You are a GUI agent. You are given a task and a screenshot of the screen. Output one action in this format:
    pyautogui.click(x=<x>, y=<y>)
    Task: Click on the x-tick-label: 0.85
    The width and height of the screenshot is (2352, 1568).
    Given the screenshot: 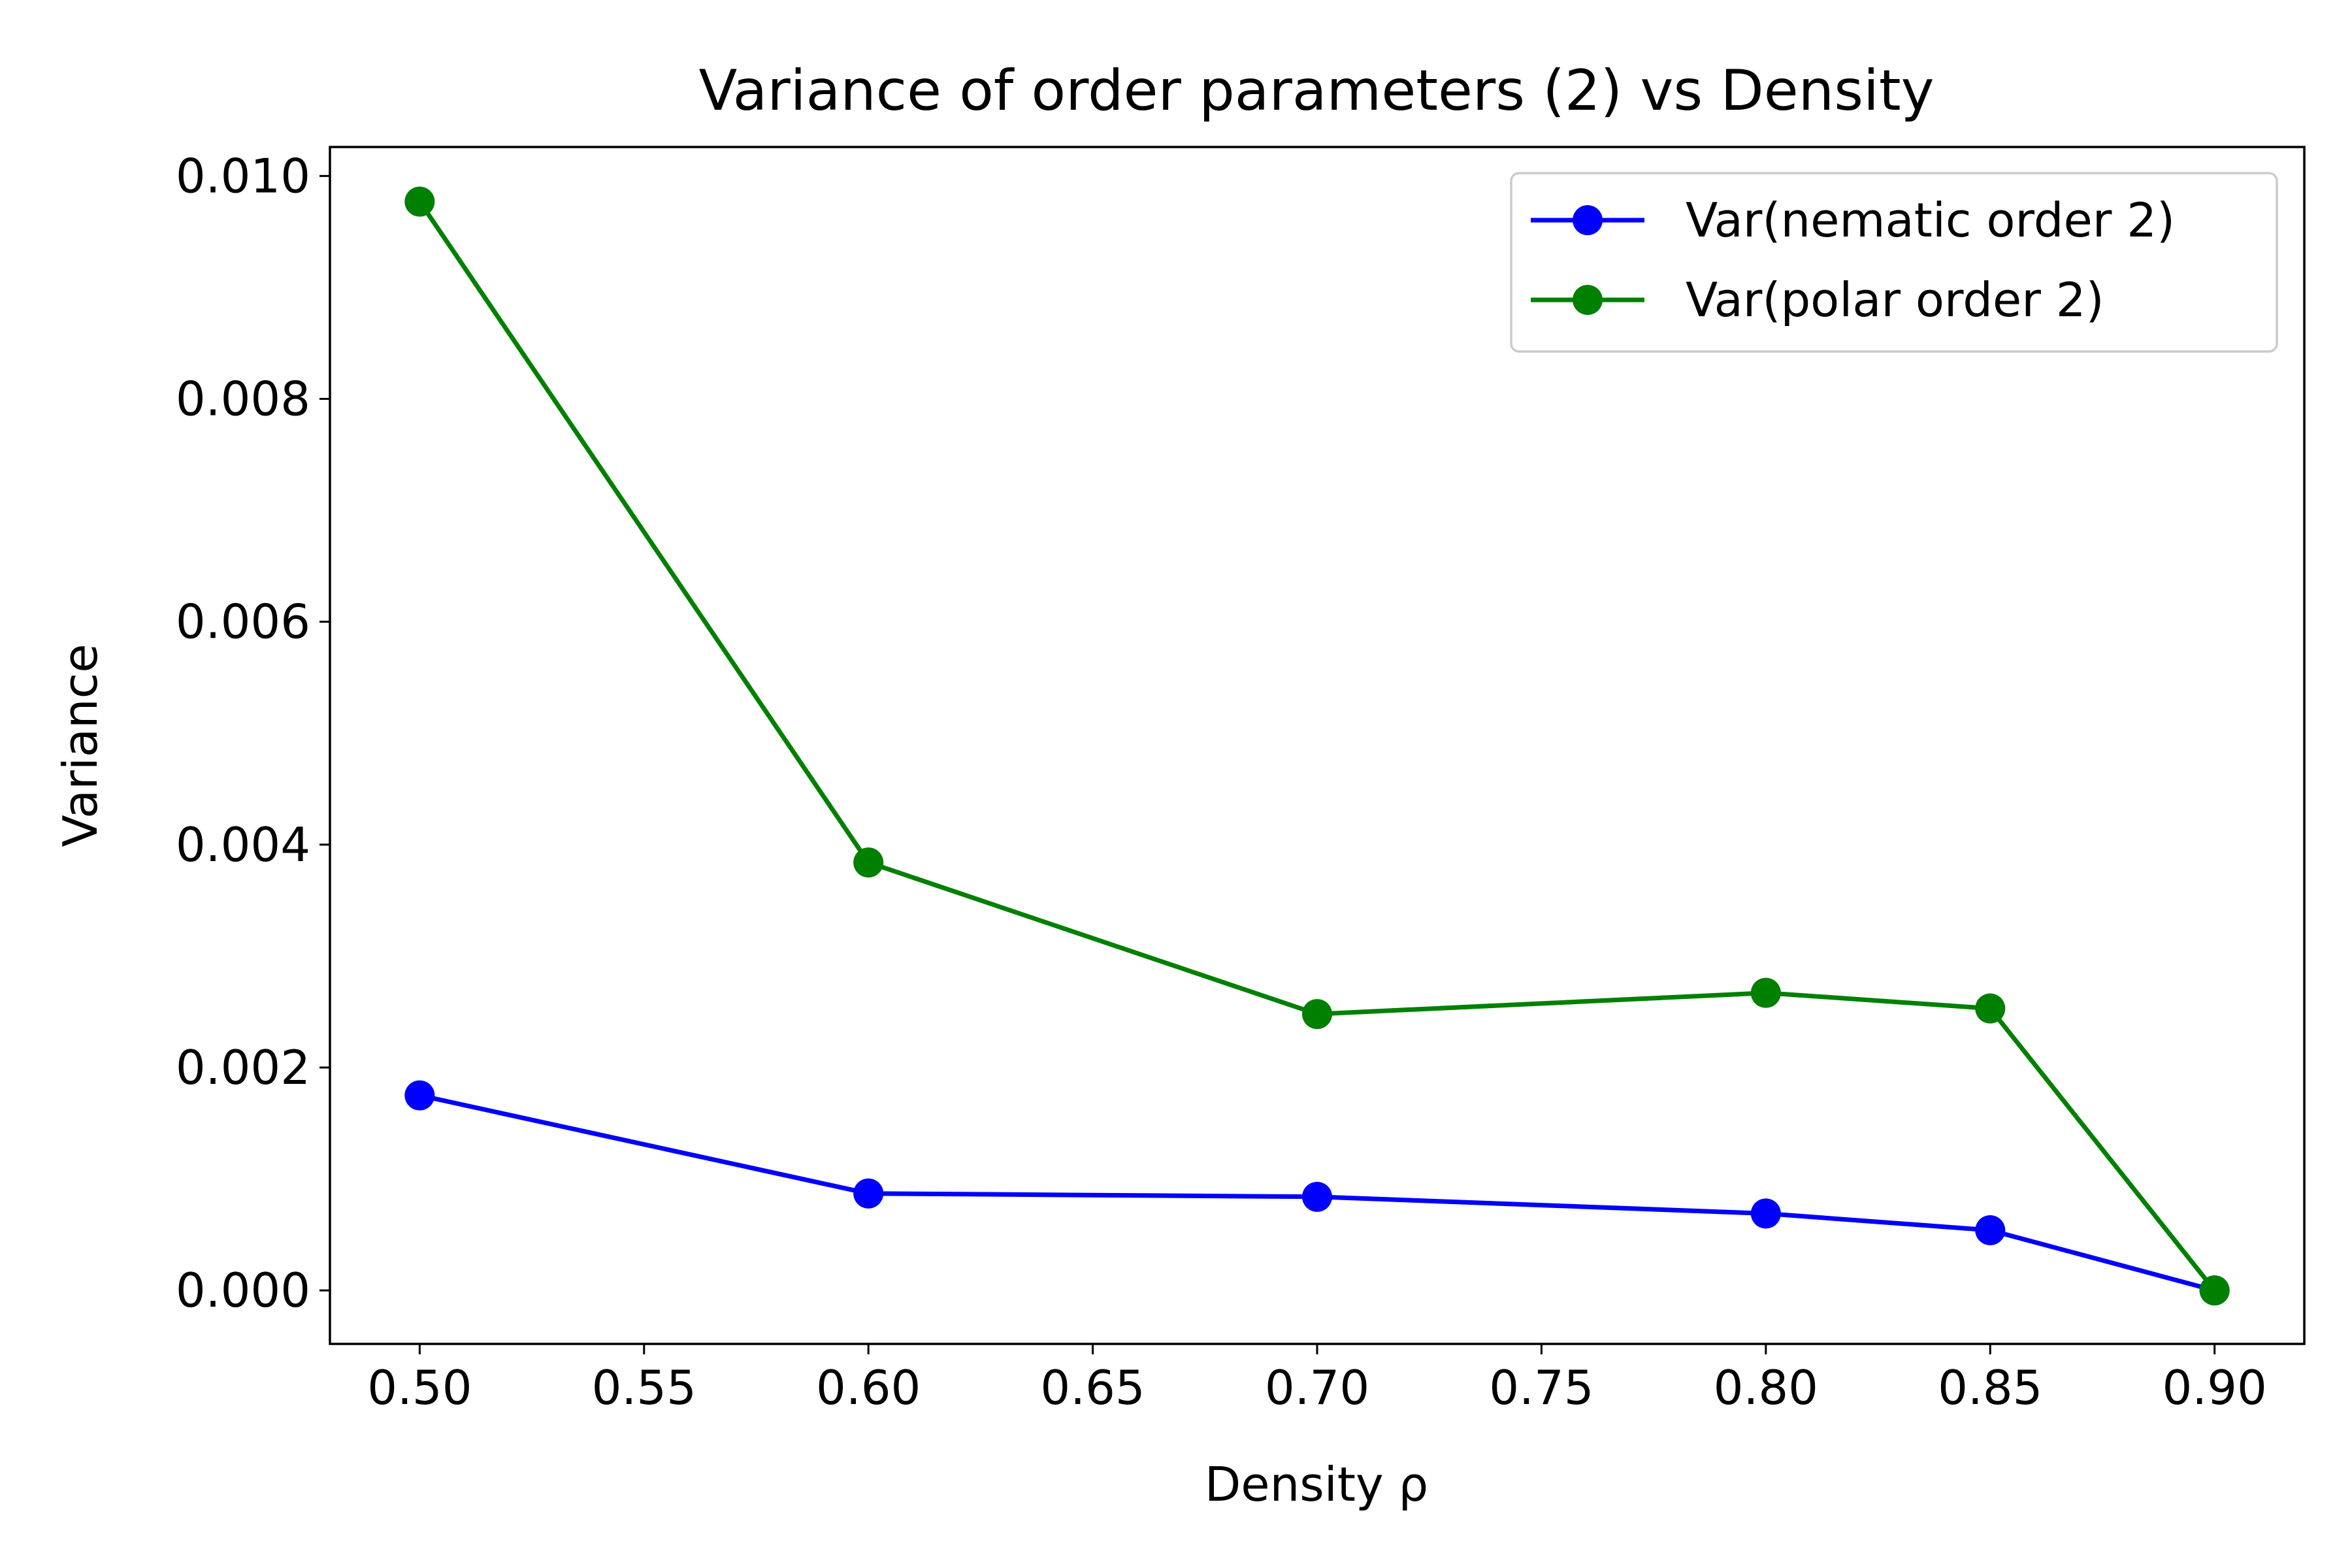 What is the action you would take?
    pyautogui.click(x=1990, y=1387)
    